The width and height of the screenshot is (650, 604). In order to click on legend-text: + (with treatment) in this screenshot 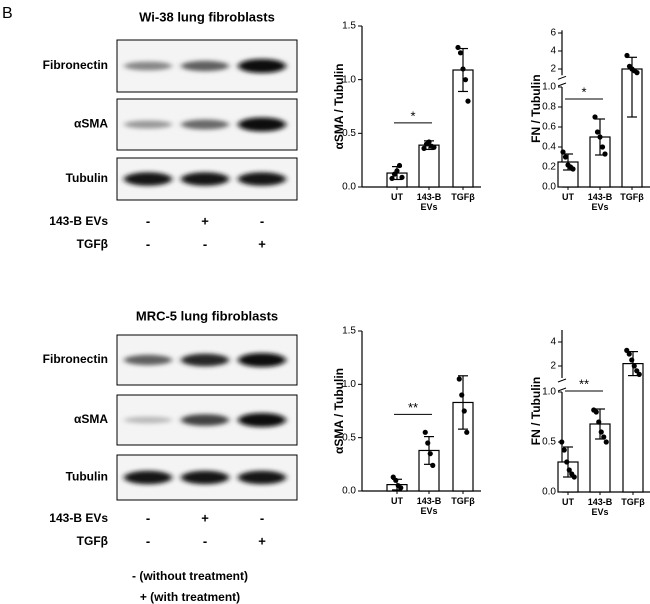, I will do `click(190, 597)`.